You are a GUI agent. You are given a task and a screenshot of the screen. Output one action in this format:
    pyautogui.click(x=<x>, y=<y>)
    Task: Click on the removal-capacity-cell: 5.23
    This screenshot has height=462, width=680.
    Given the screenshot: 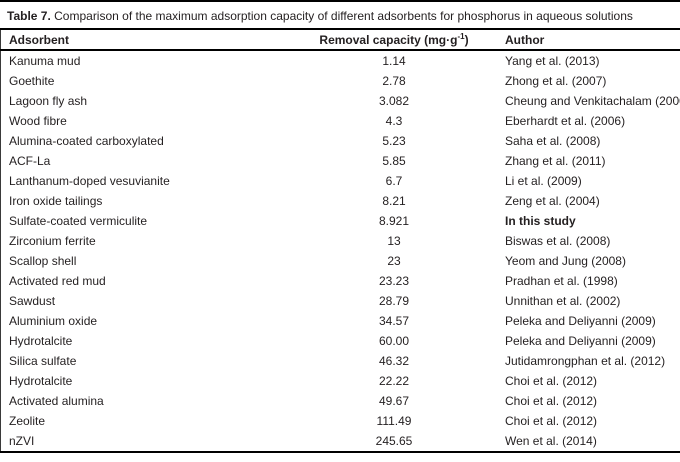 What is the action you would take?
    pyautogui.click(x=394, y=141)
    